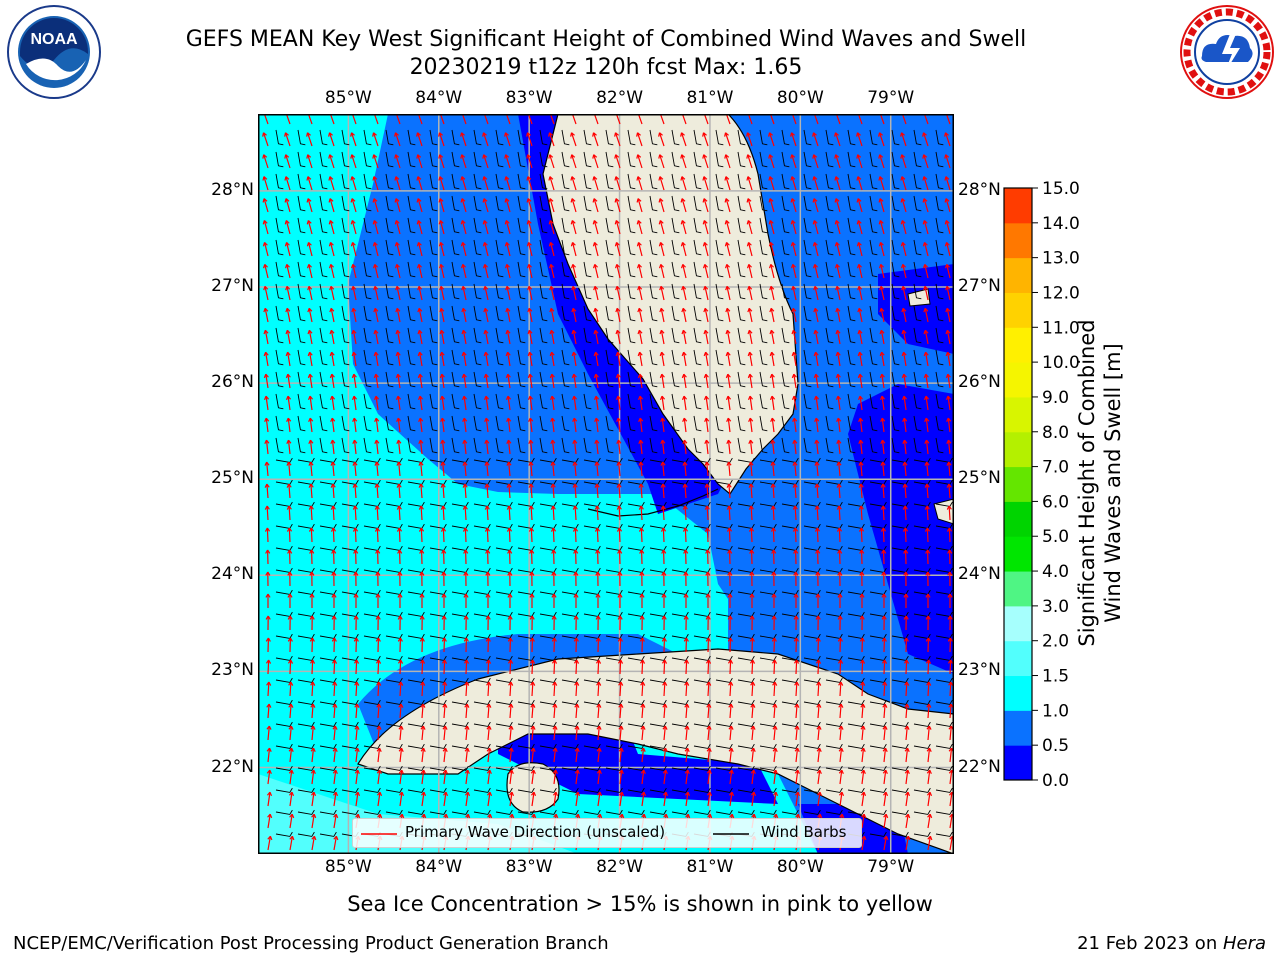  Describe the element at coordinates (979, 478) in the screenshot. I see `lat-tick-label: 25°N` at that location.